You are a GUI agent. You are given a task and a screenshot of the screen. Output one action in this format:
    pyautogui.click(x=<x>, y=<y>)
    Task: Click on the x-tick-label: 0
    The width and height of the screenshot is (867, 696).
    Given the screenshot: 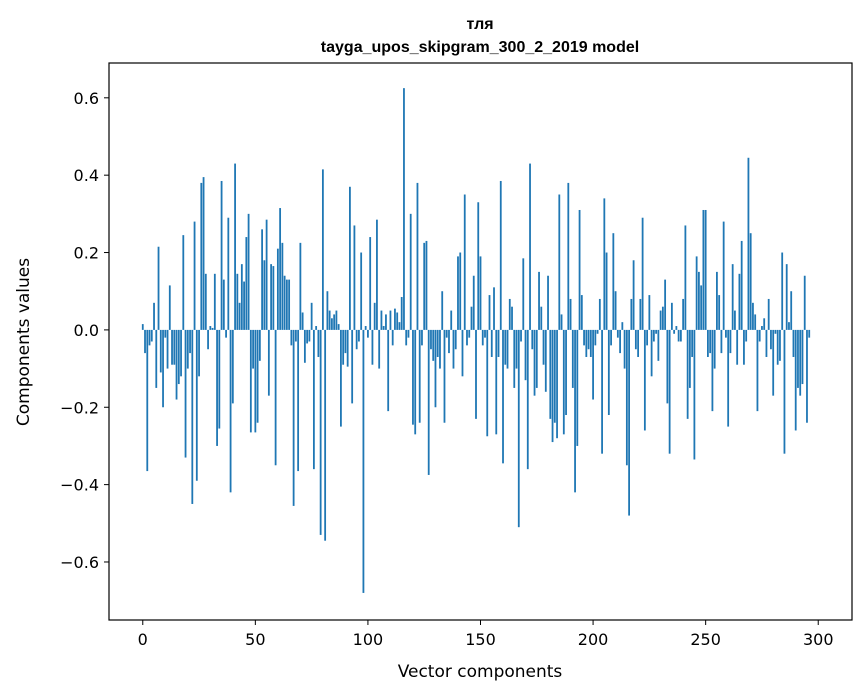 What is the action you would take?
    pyautogui.click(x=143, y=639)
    